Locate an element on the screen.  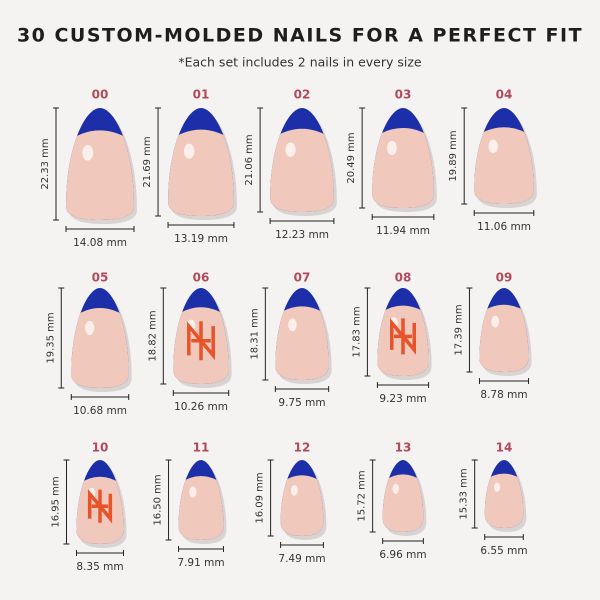
nail-label: 01 is located at coordinates (201, 95).